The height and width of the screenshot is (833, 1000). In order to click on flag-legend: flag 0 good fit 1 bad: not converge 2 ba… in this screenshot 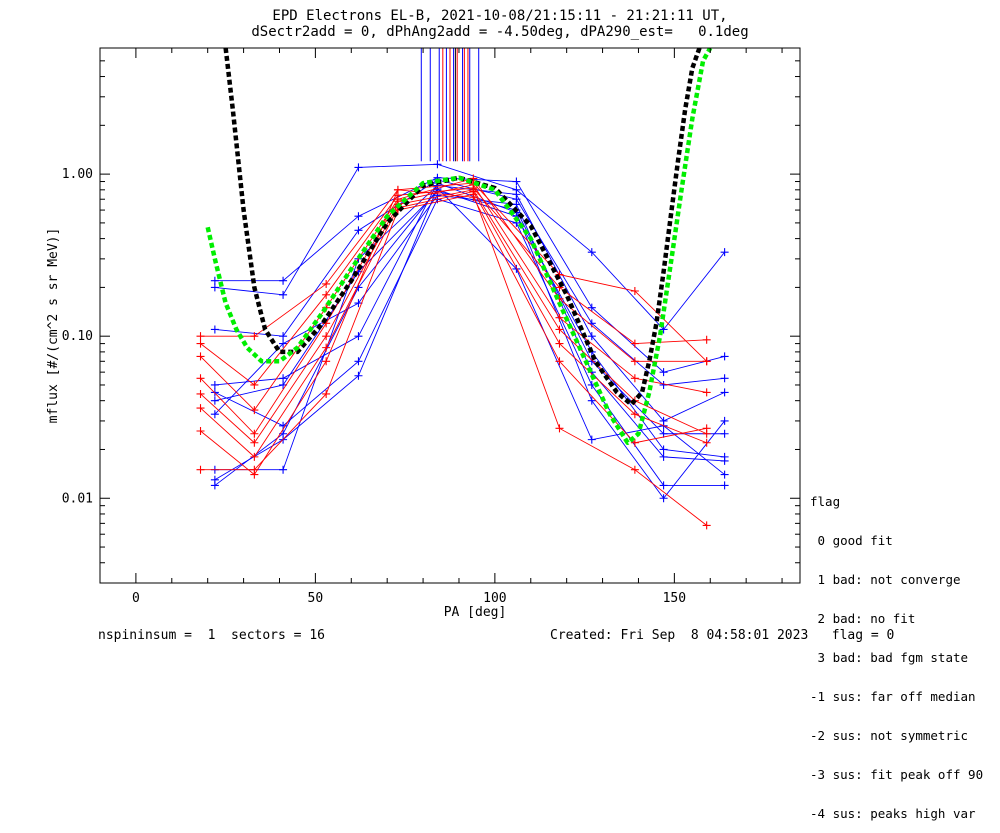, I will do `click(896, 651)`.